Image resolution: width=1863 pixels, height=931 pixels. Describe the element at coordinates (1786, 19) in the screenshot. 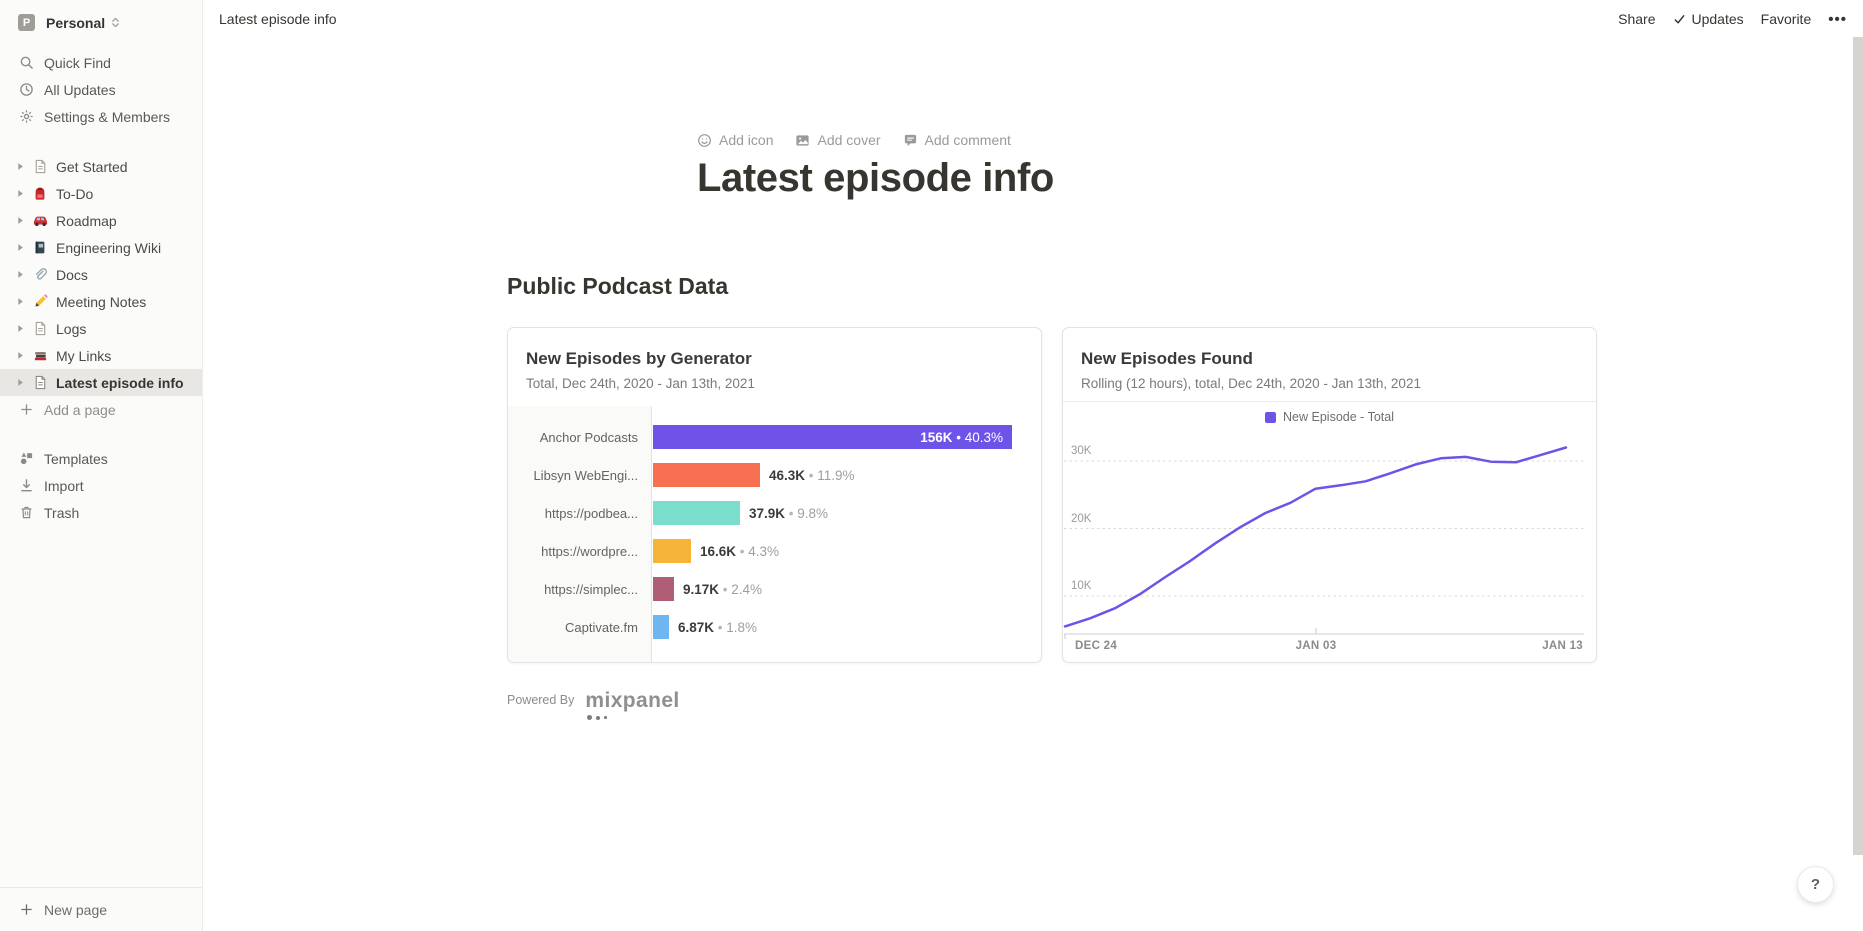

I see `favorite-button: Favorite` at that location.